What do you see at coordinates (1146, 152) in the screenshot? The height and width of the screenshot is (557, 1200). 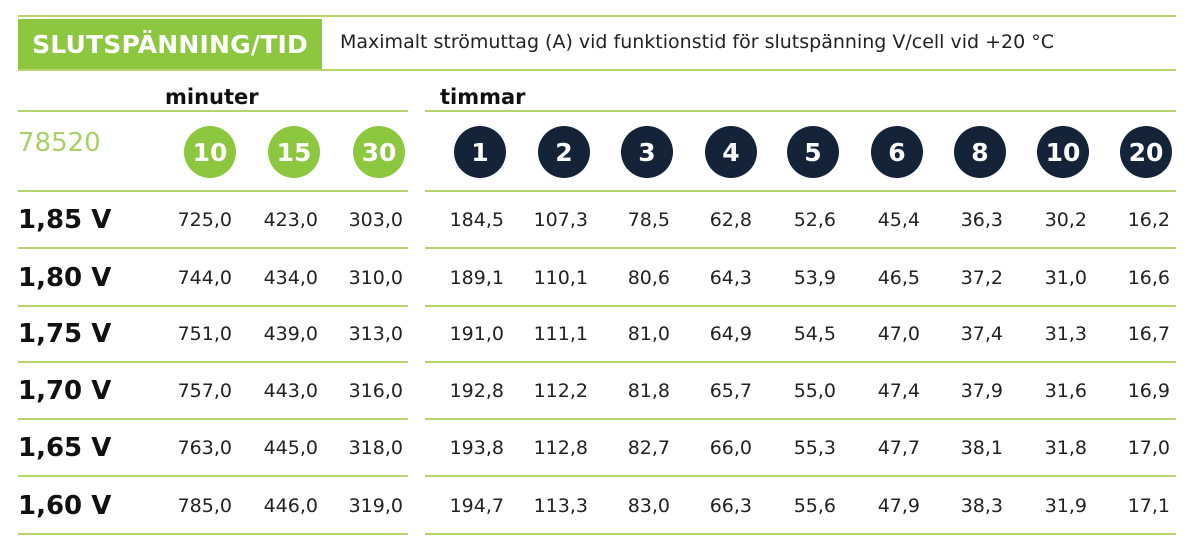 I see `column-badge-hours-20: 20` at bounding box center [1146, 152].